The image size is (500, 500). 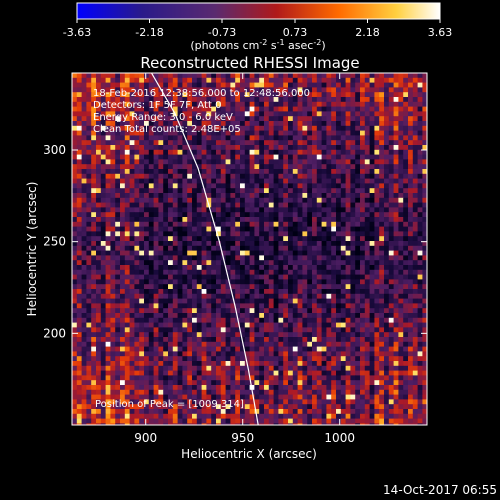 What do you see at coordinates (54, 242) in the screenshot?
I see `y-tick-label: 250` at bounding box center [54, 242].